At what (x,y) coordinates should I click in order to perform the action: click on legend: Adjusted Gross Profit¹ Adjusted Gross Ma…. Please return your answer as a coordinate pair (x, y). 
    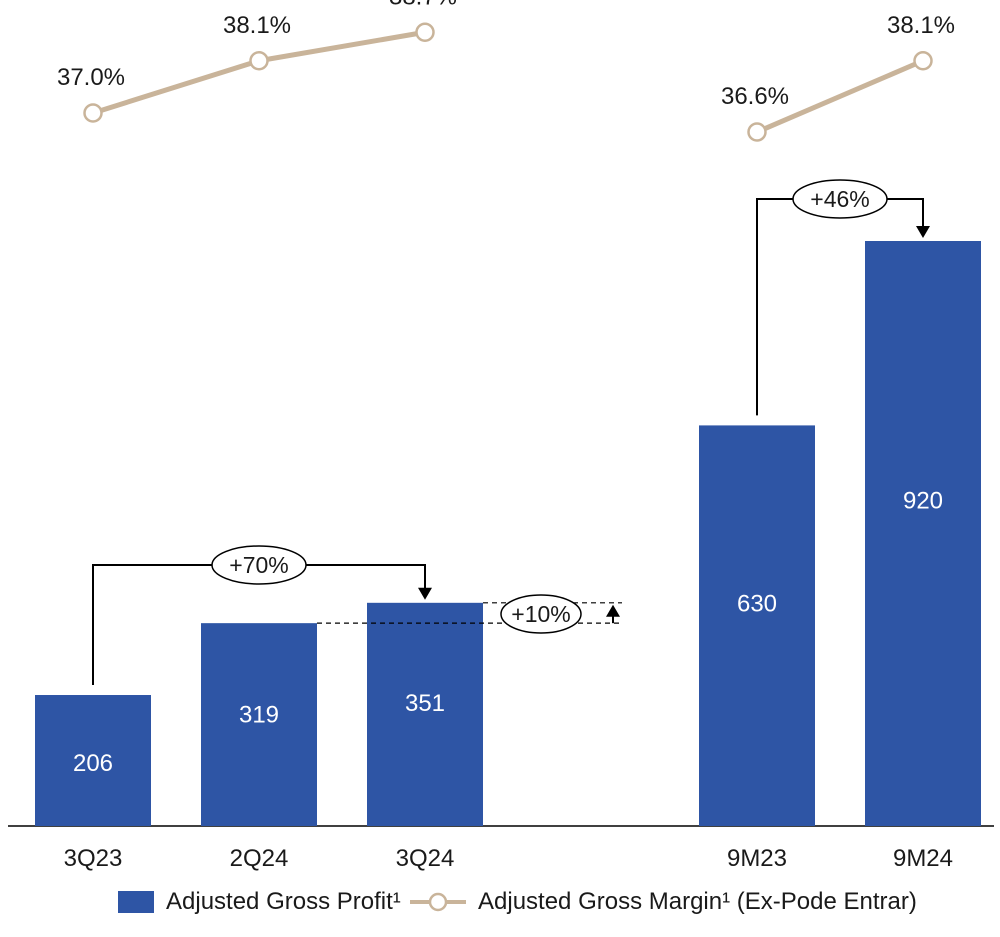
    Looking at the image, I should click on (500, 902).